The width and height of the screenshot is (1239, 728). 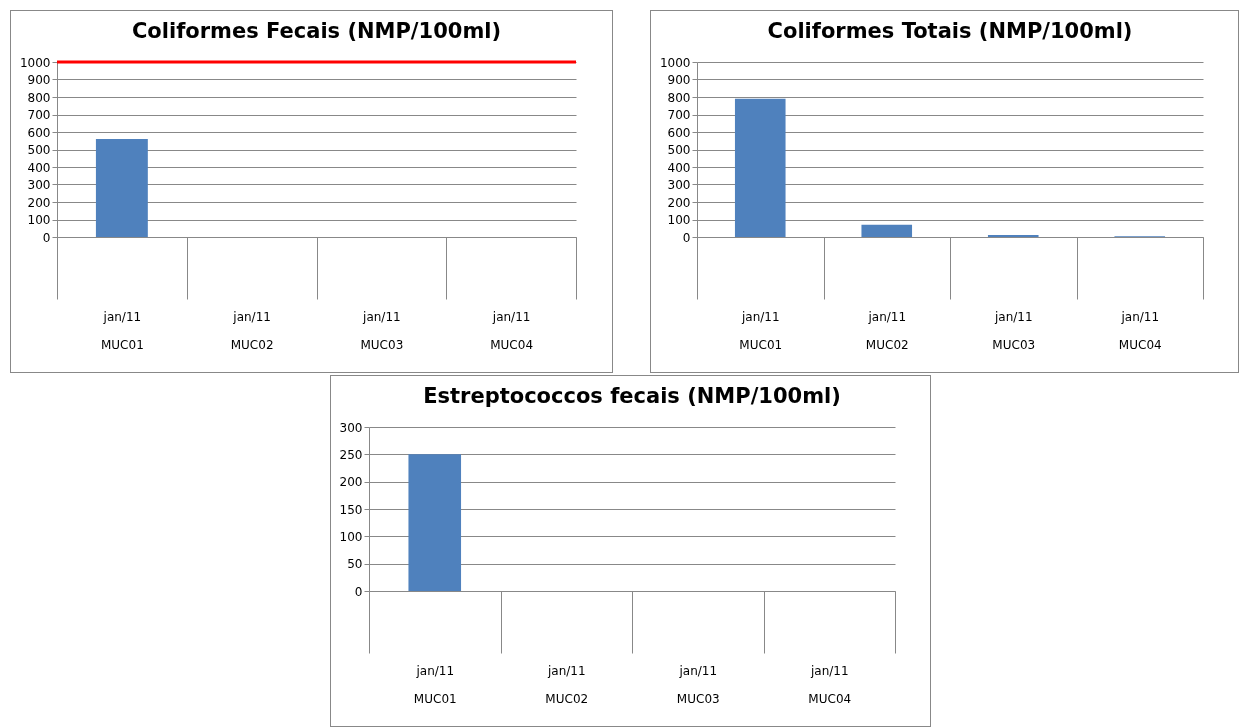 I want to click on y-tick-label: 50, so click(x=355, y=564).